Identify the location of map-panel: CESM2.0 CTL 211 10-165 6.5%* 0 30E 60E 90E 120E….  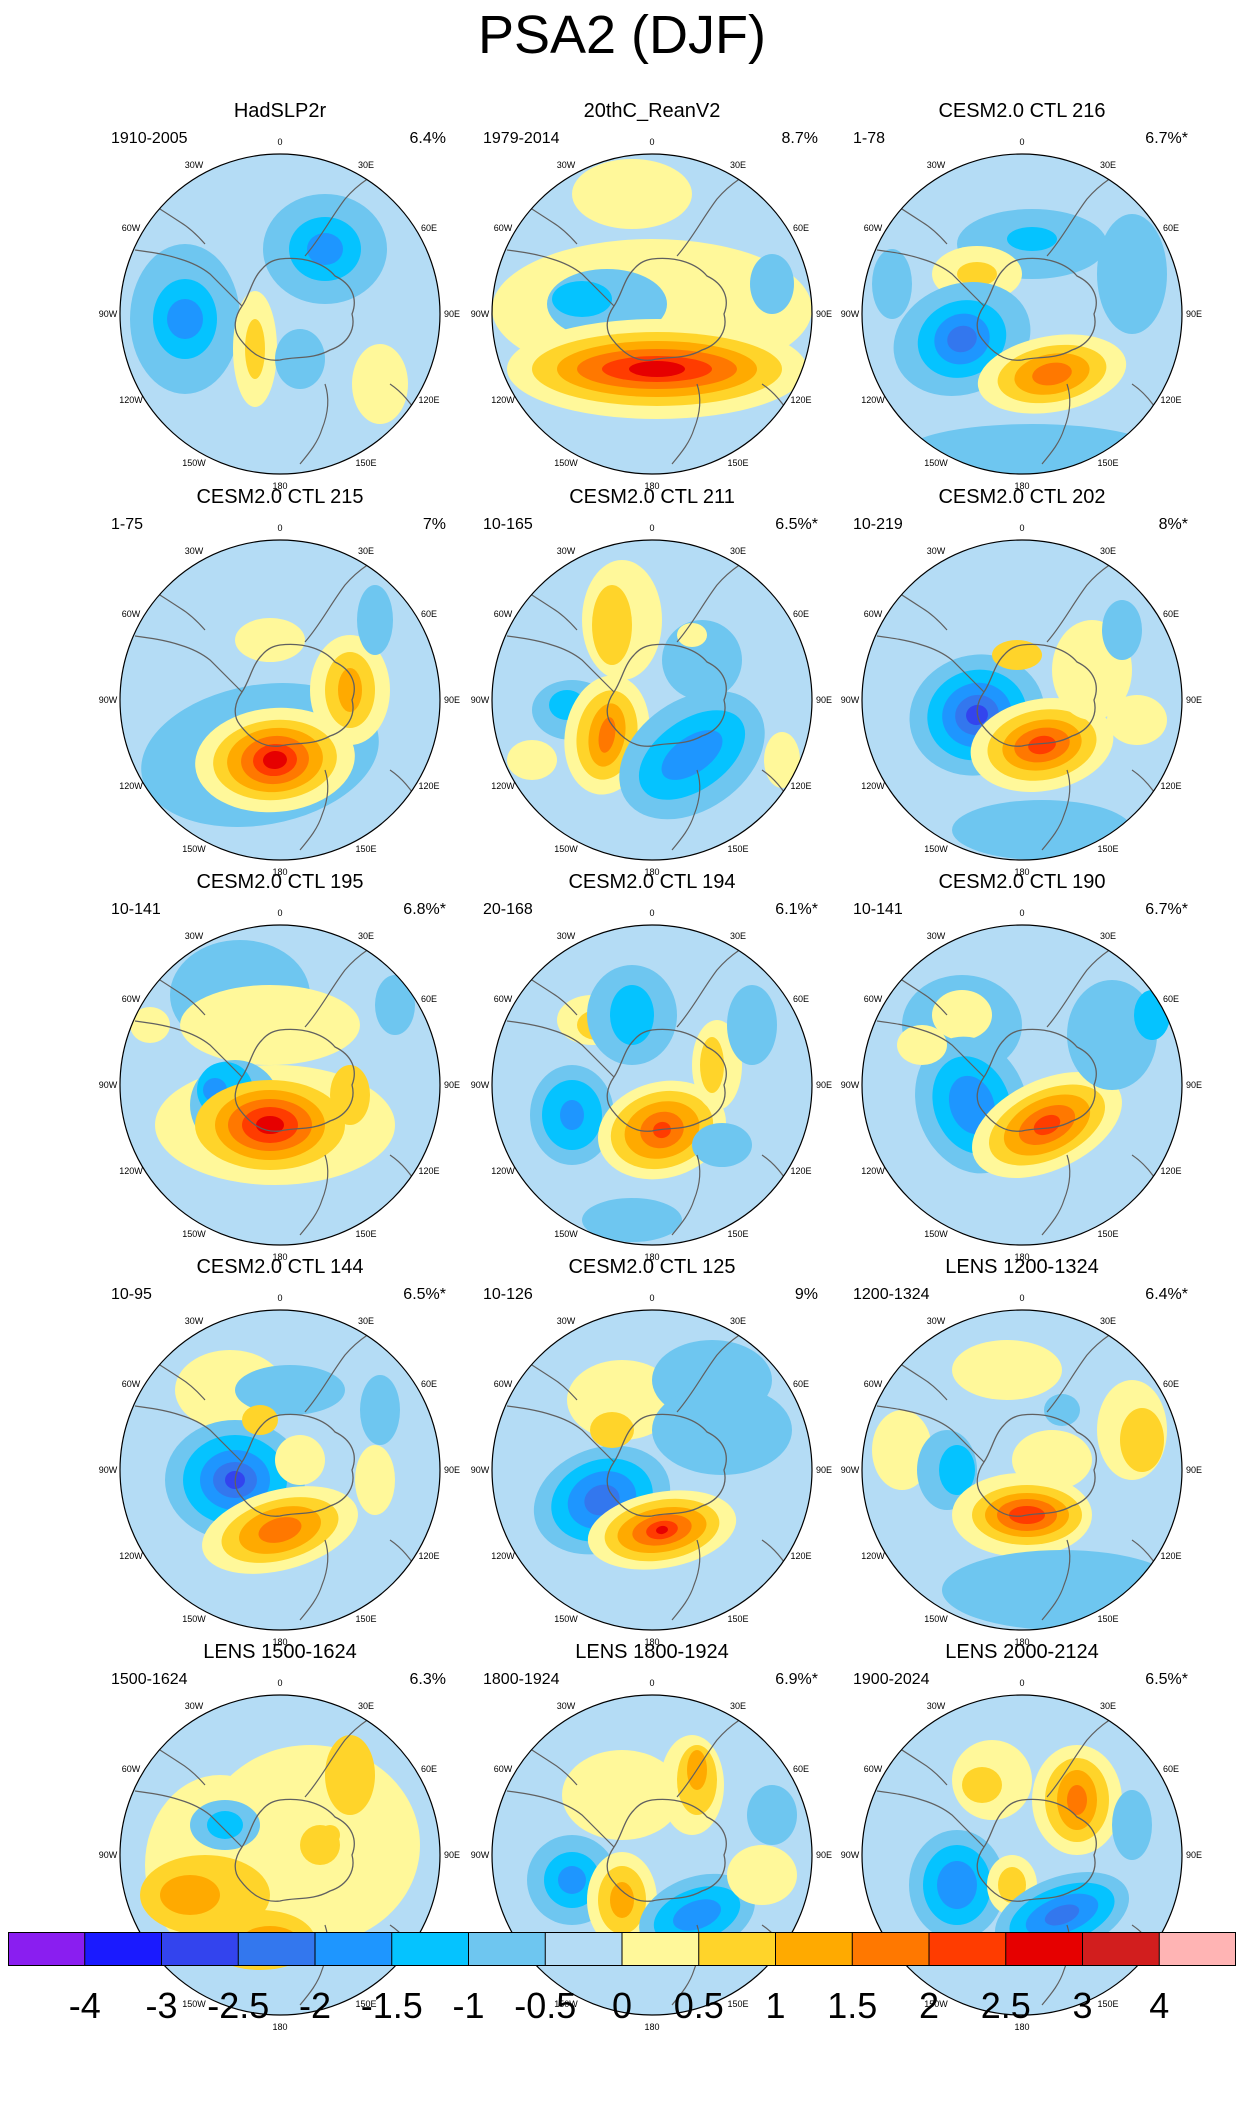
(652, 681).